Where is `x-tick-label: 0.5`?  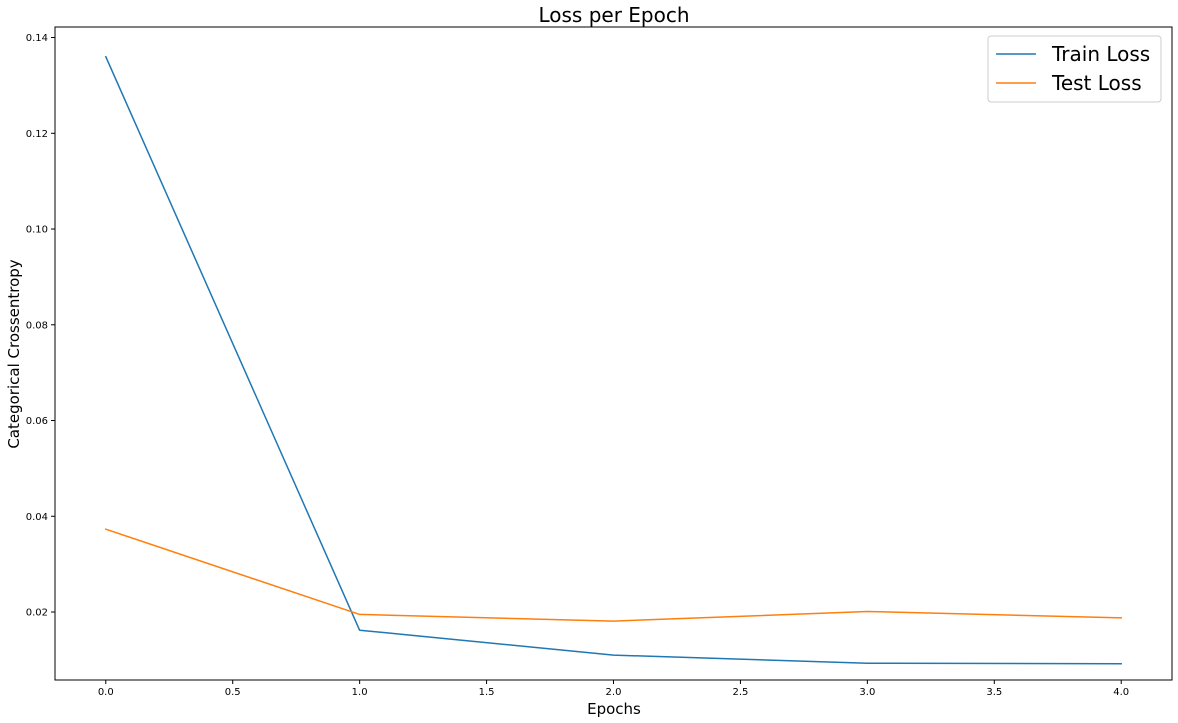
x-tick-label: 0.5 is located at coordinates (233, 692).